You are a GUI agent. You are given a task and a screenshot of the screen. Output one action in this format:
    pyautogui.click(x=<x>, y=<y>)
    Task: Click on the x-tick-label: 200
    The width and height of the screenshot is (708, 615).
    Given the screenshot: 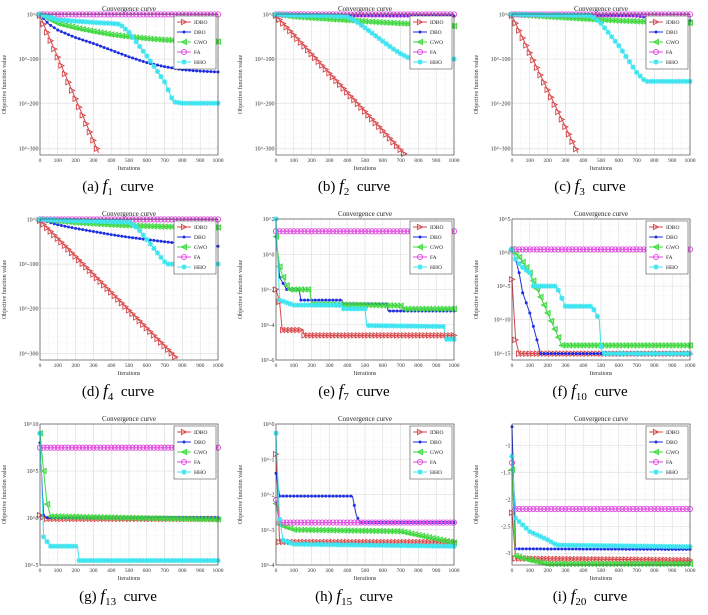 What is the action you would take?
    pyautogui.click(x=547, y=571)
    